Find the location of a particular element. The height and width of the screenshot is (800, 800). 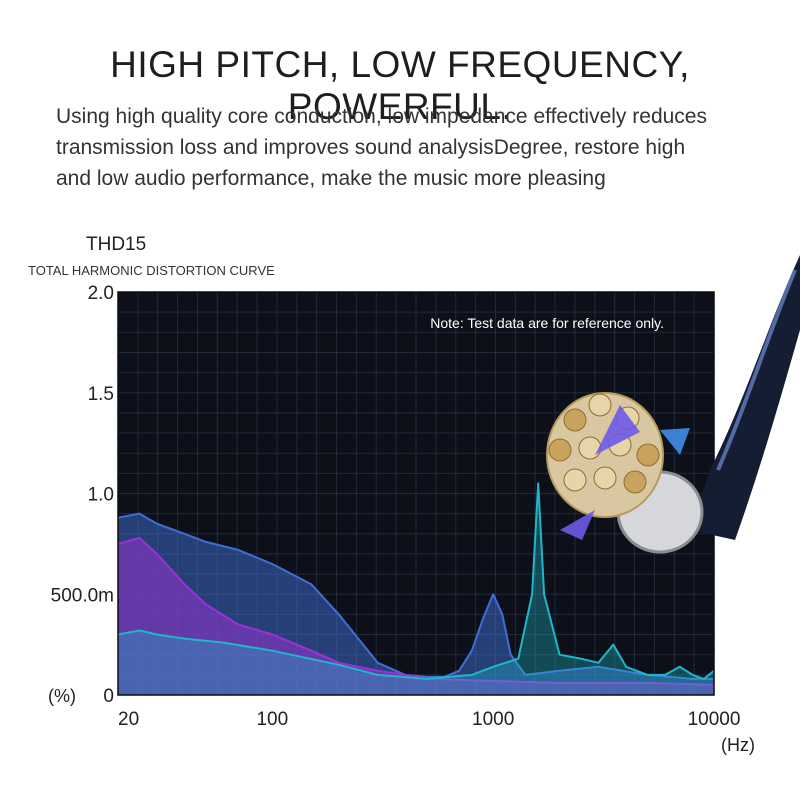

chart-title: THD15 is located at coordinates (116, 244).